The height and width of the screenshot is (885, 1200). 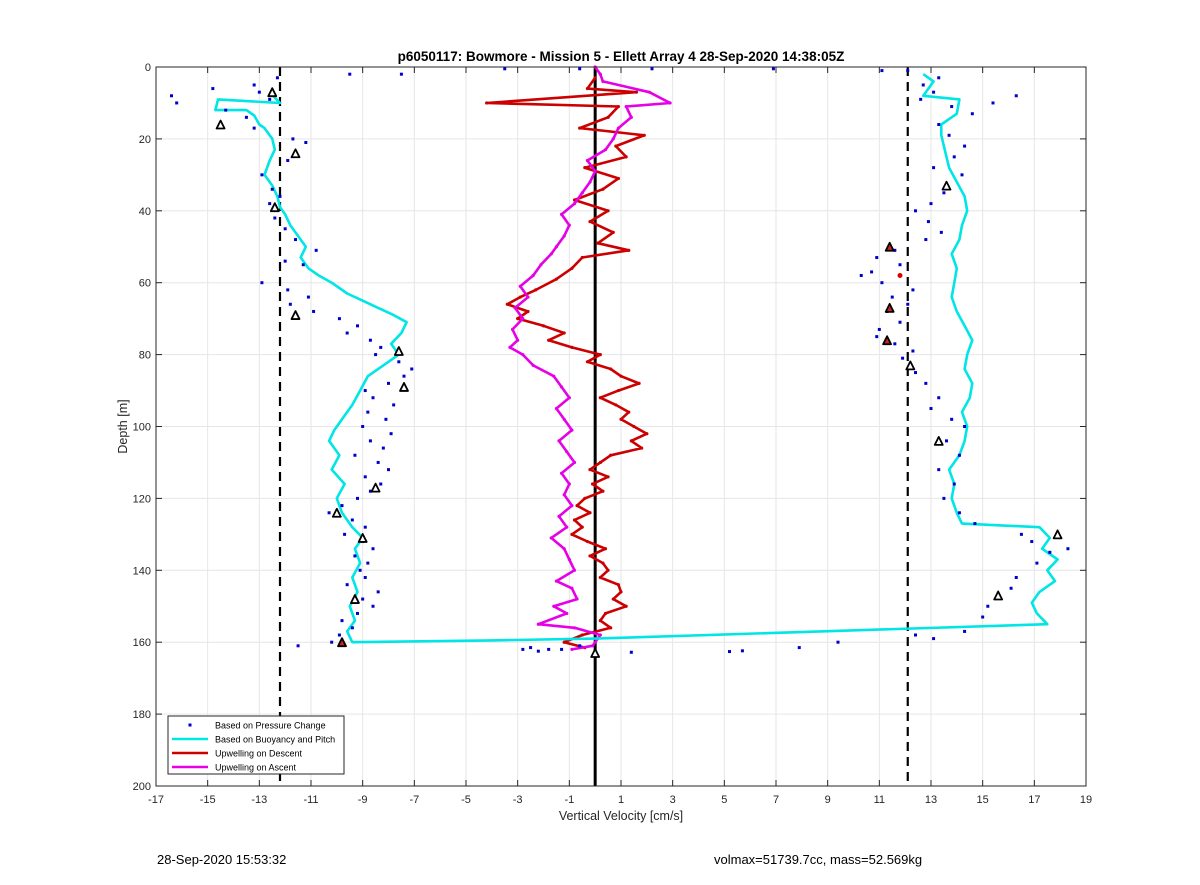 I want to click on y-tick-label: 160, so click(x=142, y=643).